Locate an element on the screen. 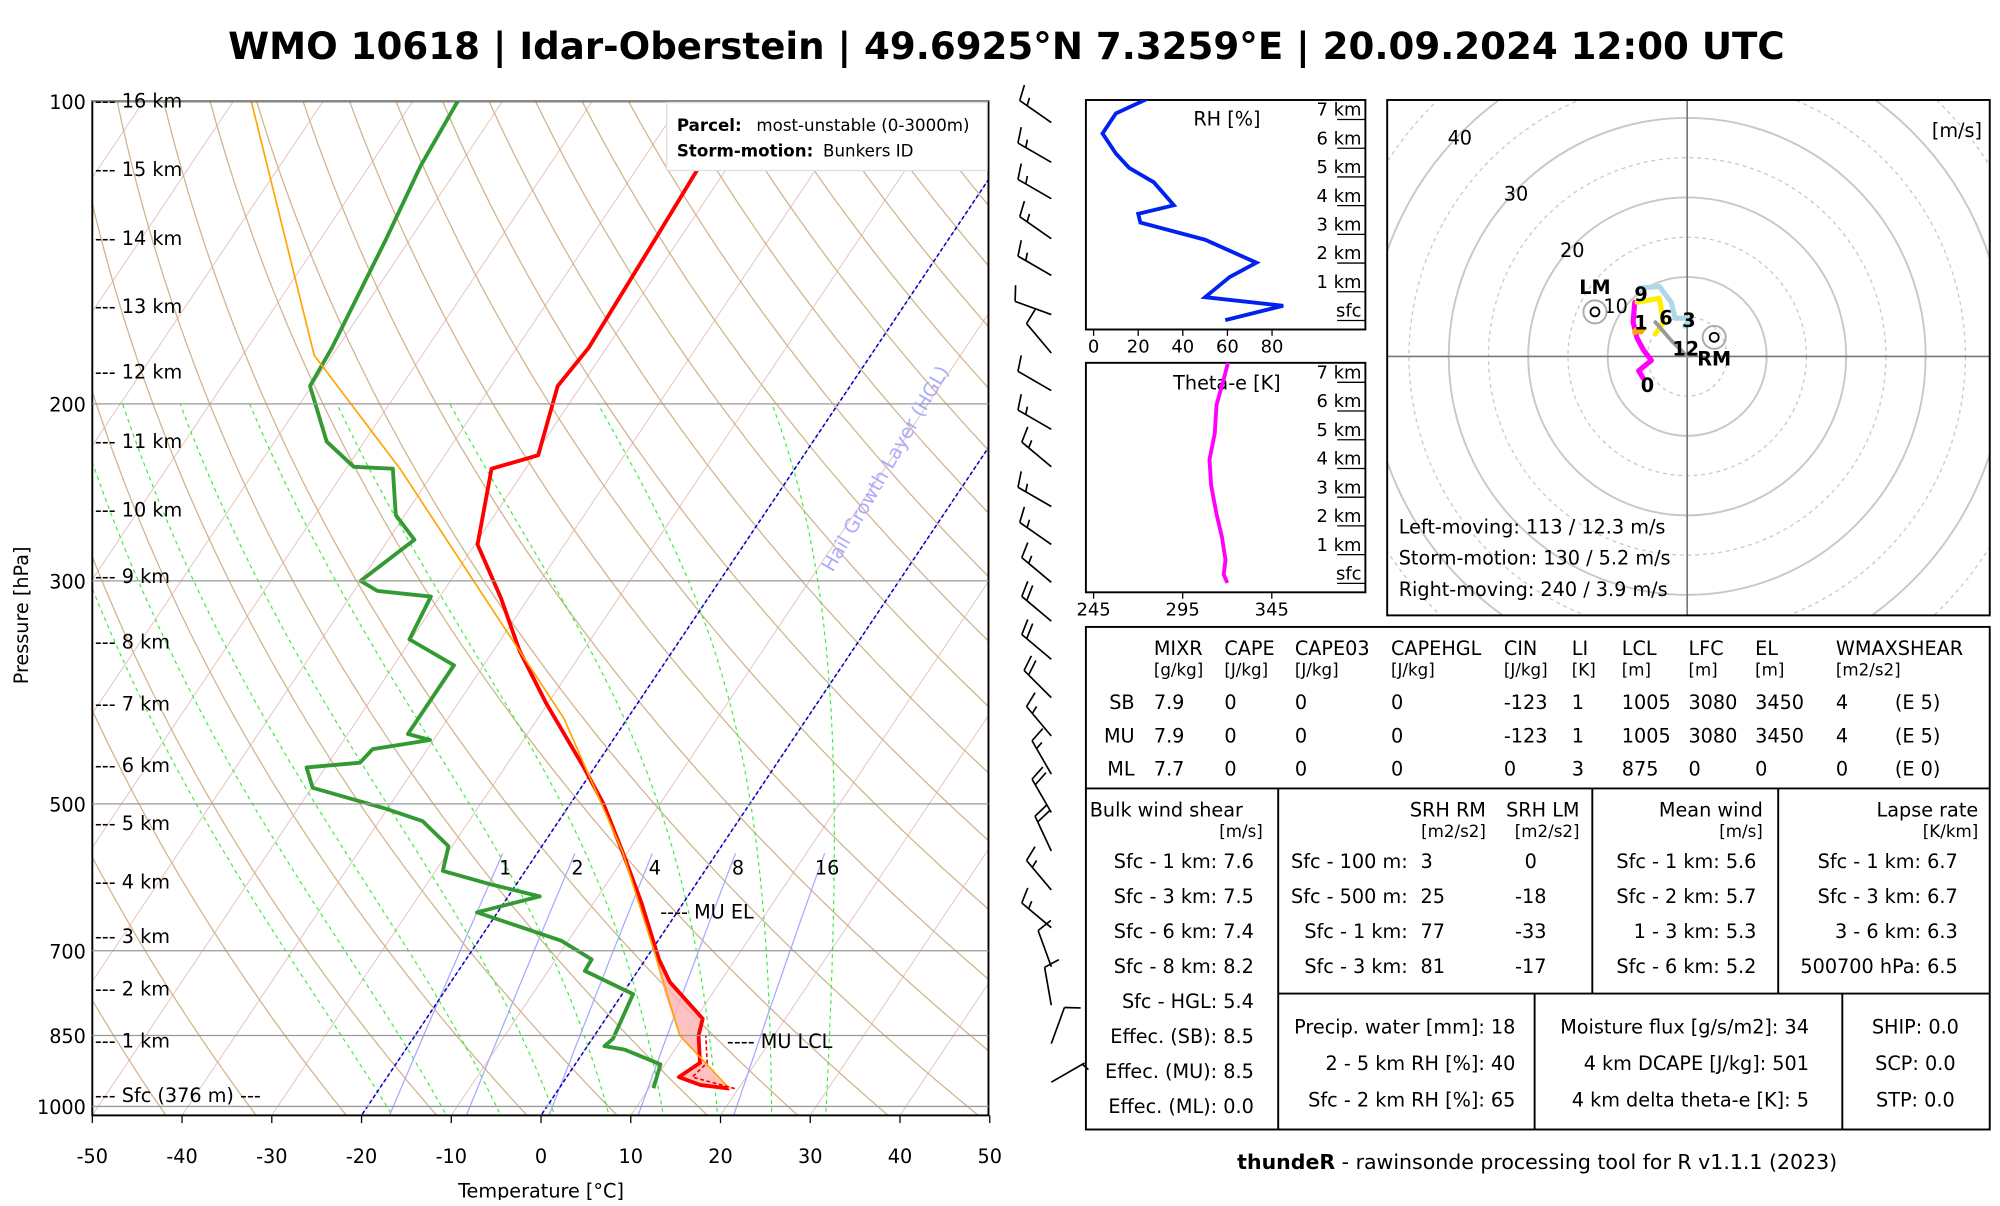 The height and width of the screenshot is (1206, 2000). bulk-shear-row: Effec. (ML): 0.0 is located at coordinates (1180, 1106).